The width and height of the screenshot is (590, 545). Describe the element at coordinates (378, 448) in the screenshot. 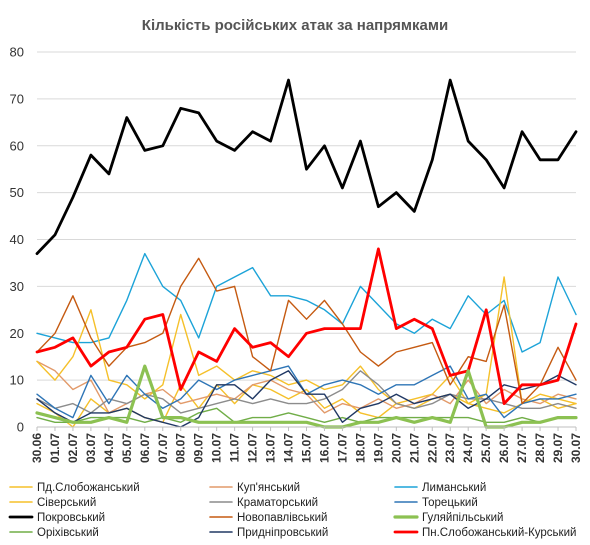

I see `x-tick-label: 19.07` at that location.